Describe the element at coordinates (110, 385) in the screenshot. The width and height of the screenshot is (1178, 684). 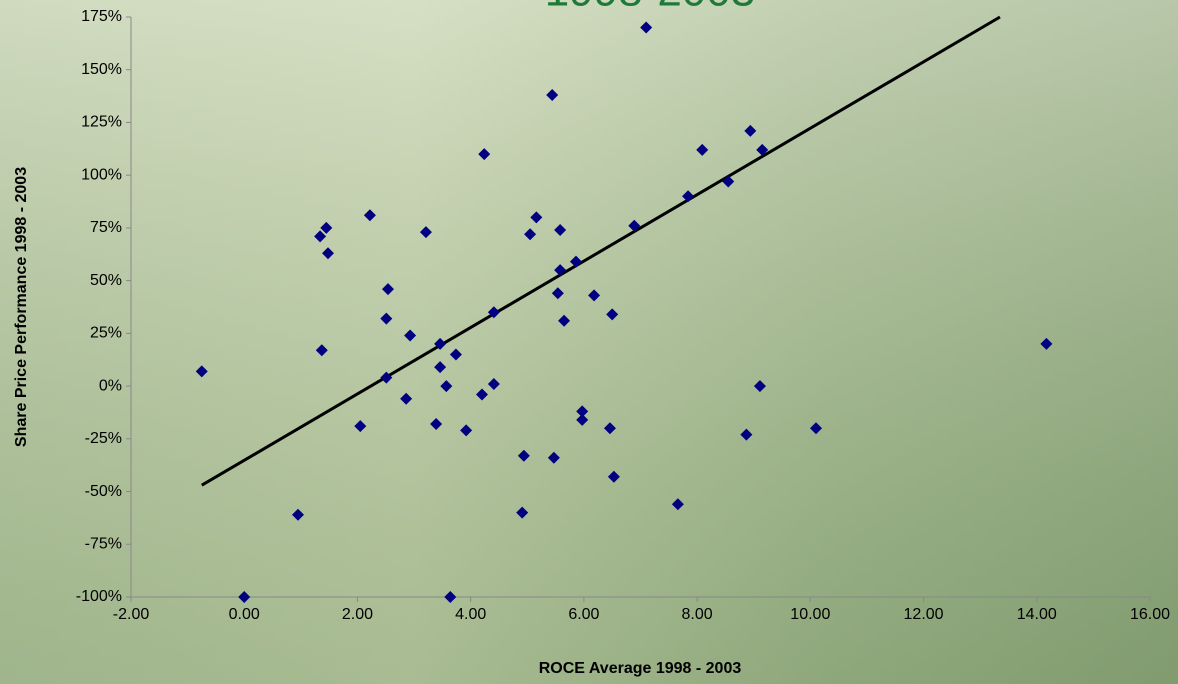
I see `y-tick-label: 0%` at that location.